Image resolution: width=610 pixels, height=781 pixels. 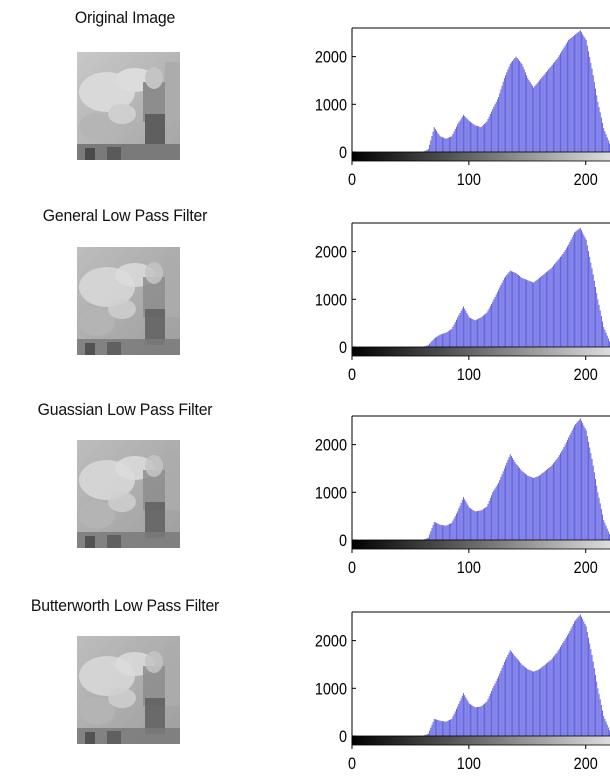 I want to click on panel-title: Butterworth Low Pass Filter, so click(x=125, y=605).